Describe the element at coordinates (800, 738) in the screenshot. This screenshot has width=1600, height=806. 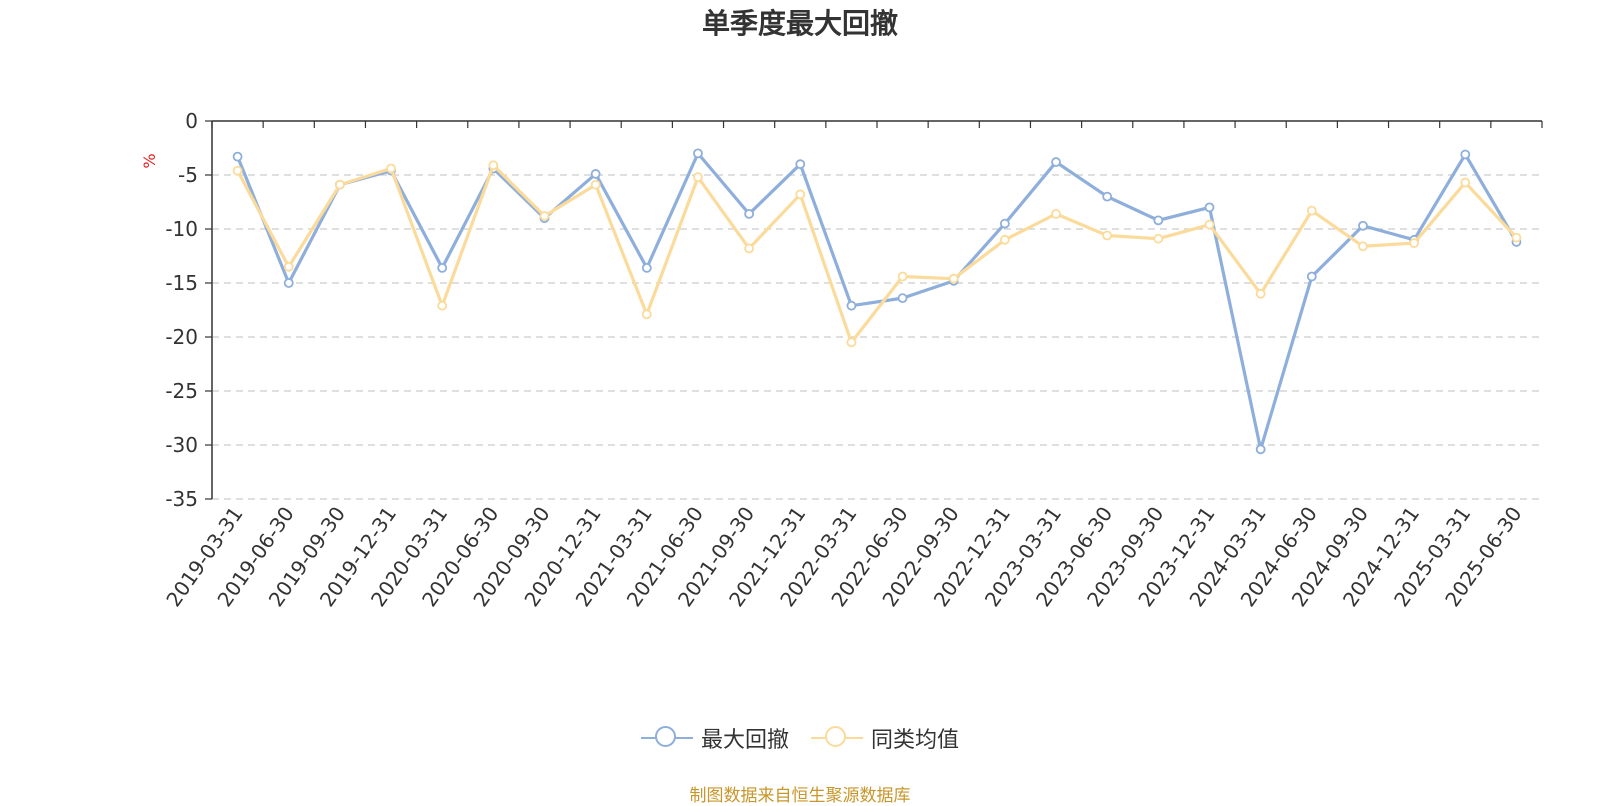
I see `chart-legend: 最大回撤 同类均值` at that location.